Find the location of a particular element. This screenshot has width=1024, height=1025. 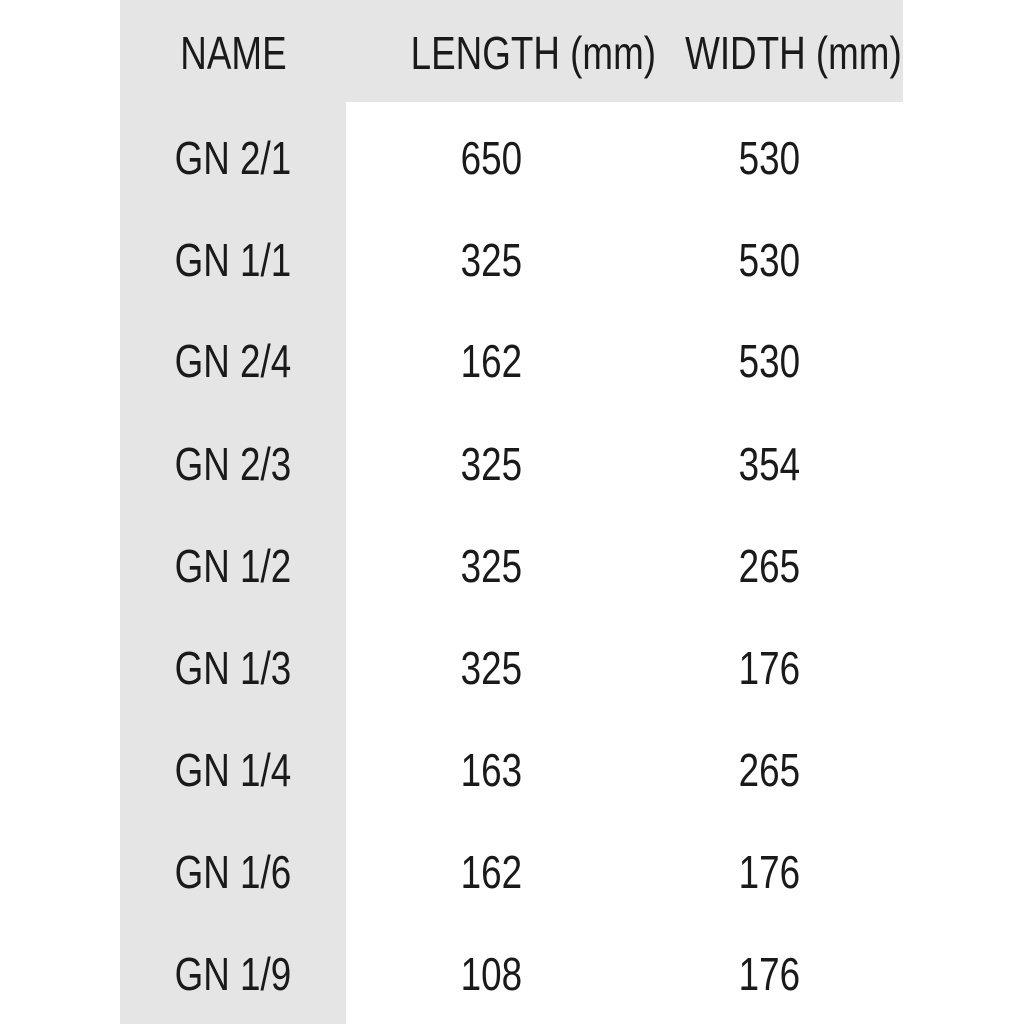

table-cell-name: GN 2/4 is located at coordinates (233, 361).